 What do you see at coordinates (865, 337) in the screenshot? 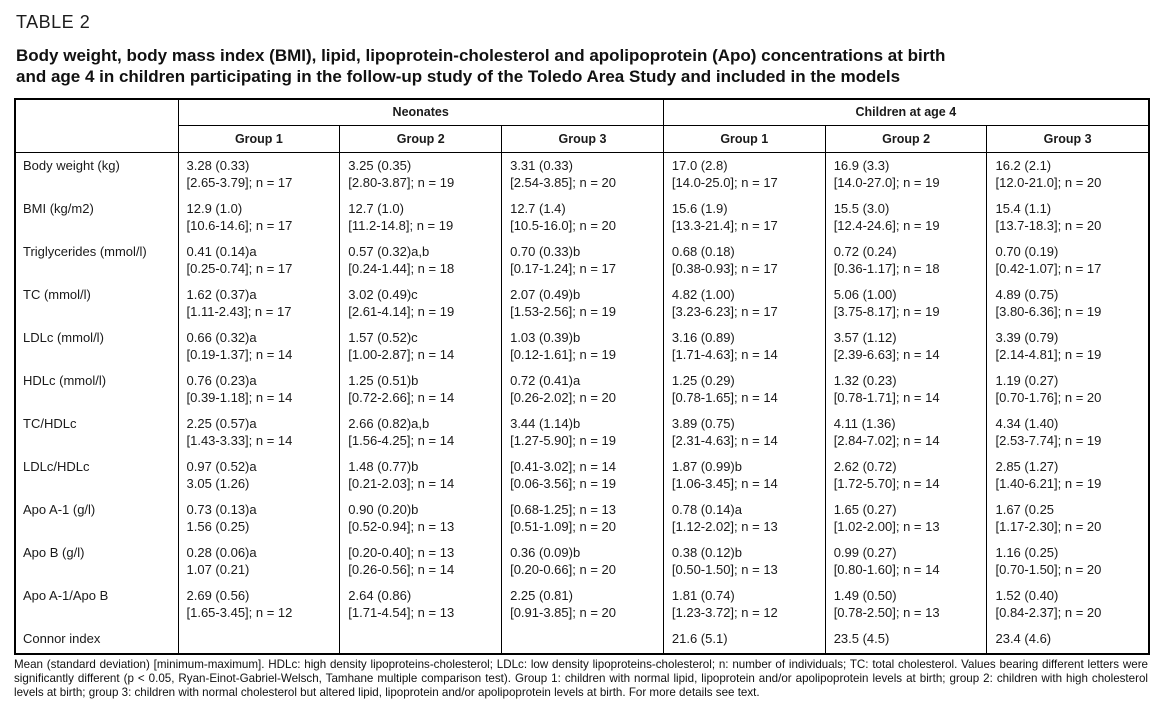
I see `cell-line: 3.57 (1.12)` at bounding box center [865, 337].